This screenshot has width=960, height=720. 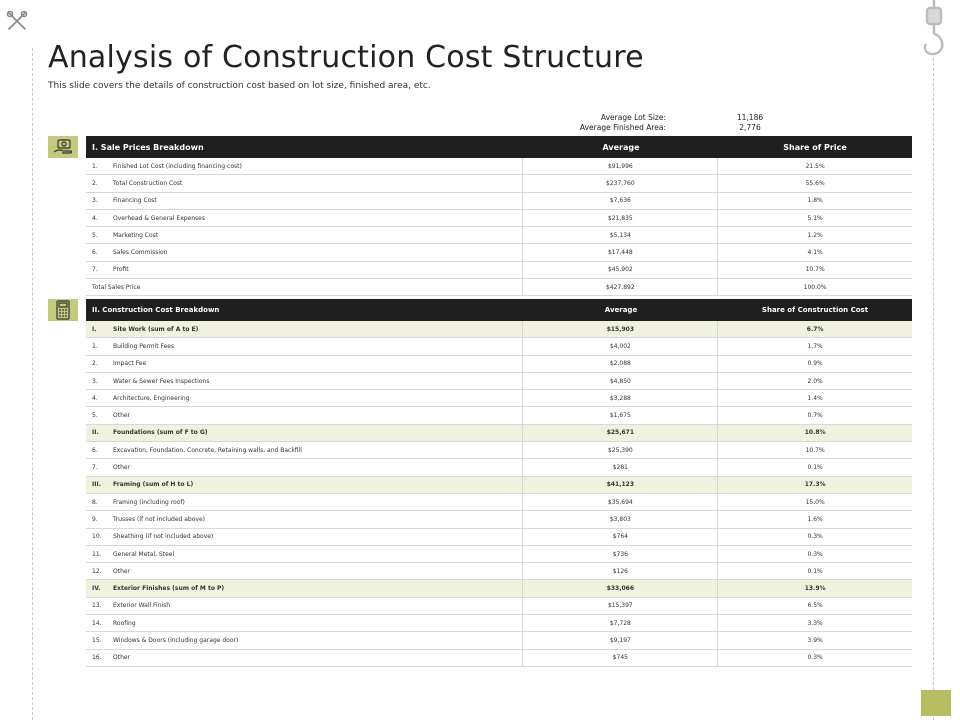 What do you see at coordinates (621, 166) in the screenshot?
I see `row-average: $91,996` at bounding box center [621, 166].